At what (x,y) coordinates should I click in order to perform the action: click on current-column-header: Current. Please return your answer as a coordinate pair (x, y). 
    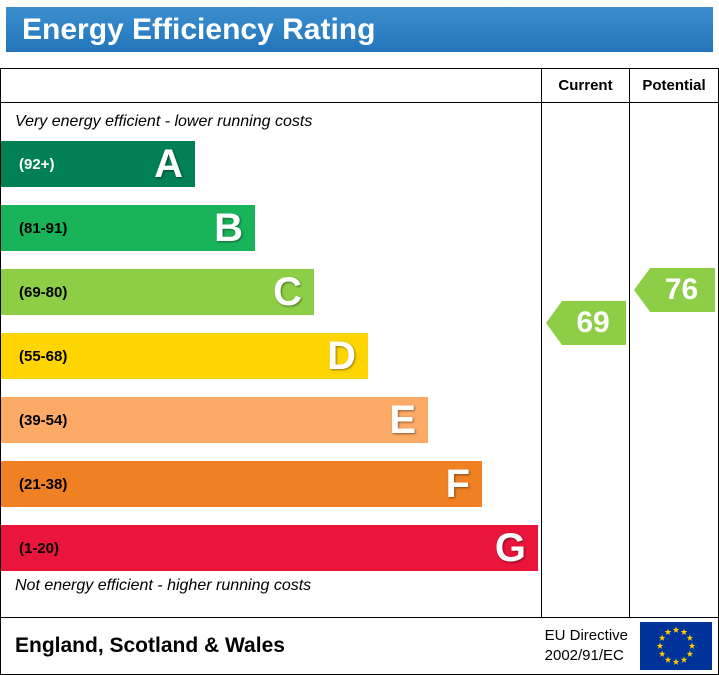
    Looking at the image, I should click on (585, 85).